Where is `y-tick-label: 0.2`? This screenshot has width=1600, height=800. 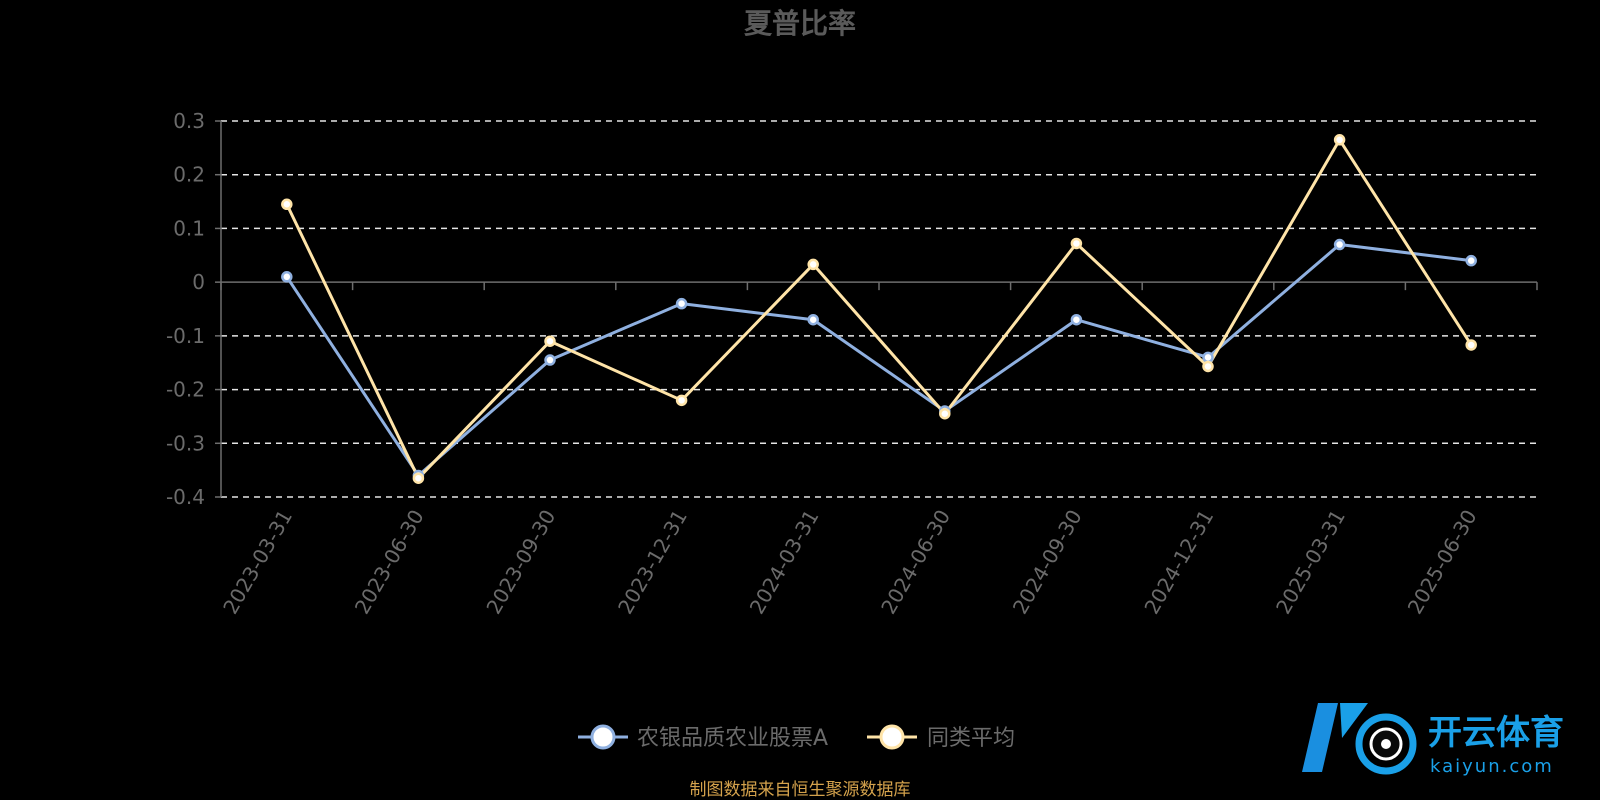 y-tick-label: 0.2 is located at coordinates (189, 175).